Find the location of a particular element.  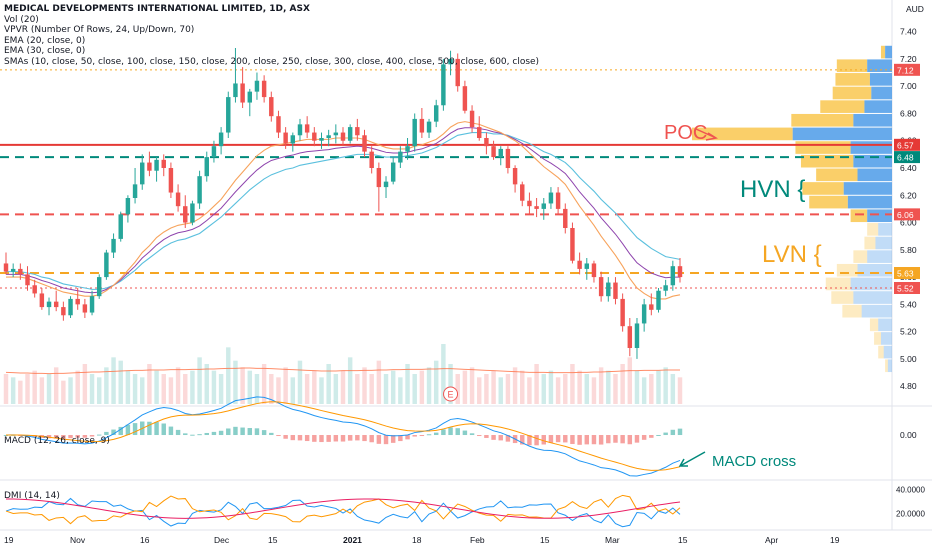

lvn-annotation: LVN { is located at coordinates (792, 254).